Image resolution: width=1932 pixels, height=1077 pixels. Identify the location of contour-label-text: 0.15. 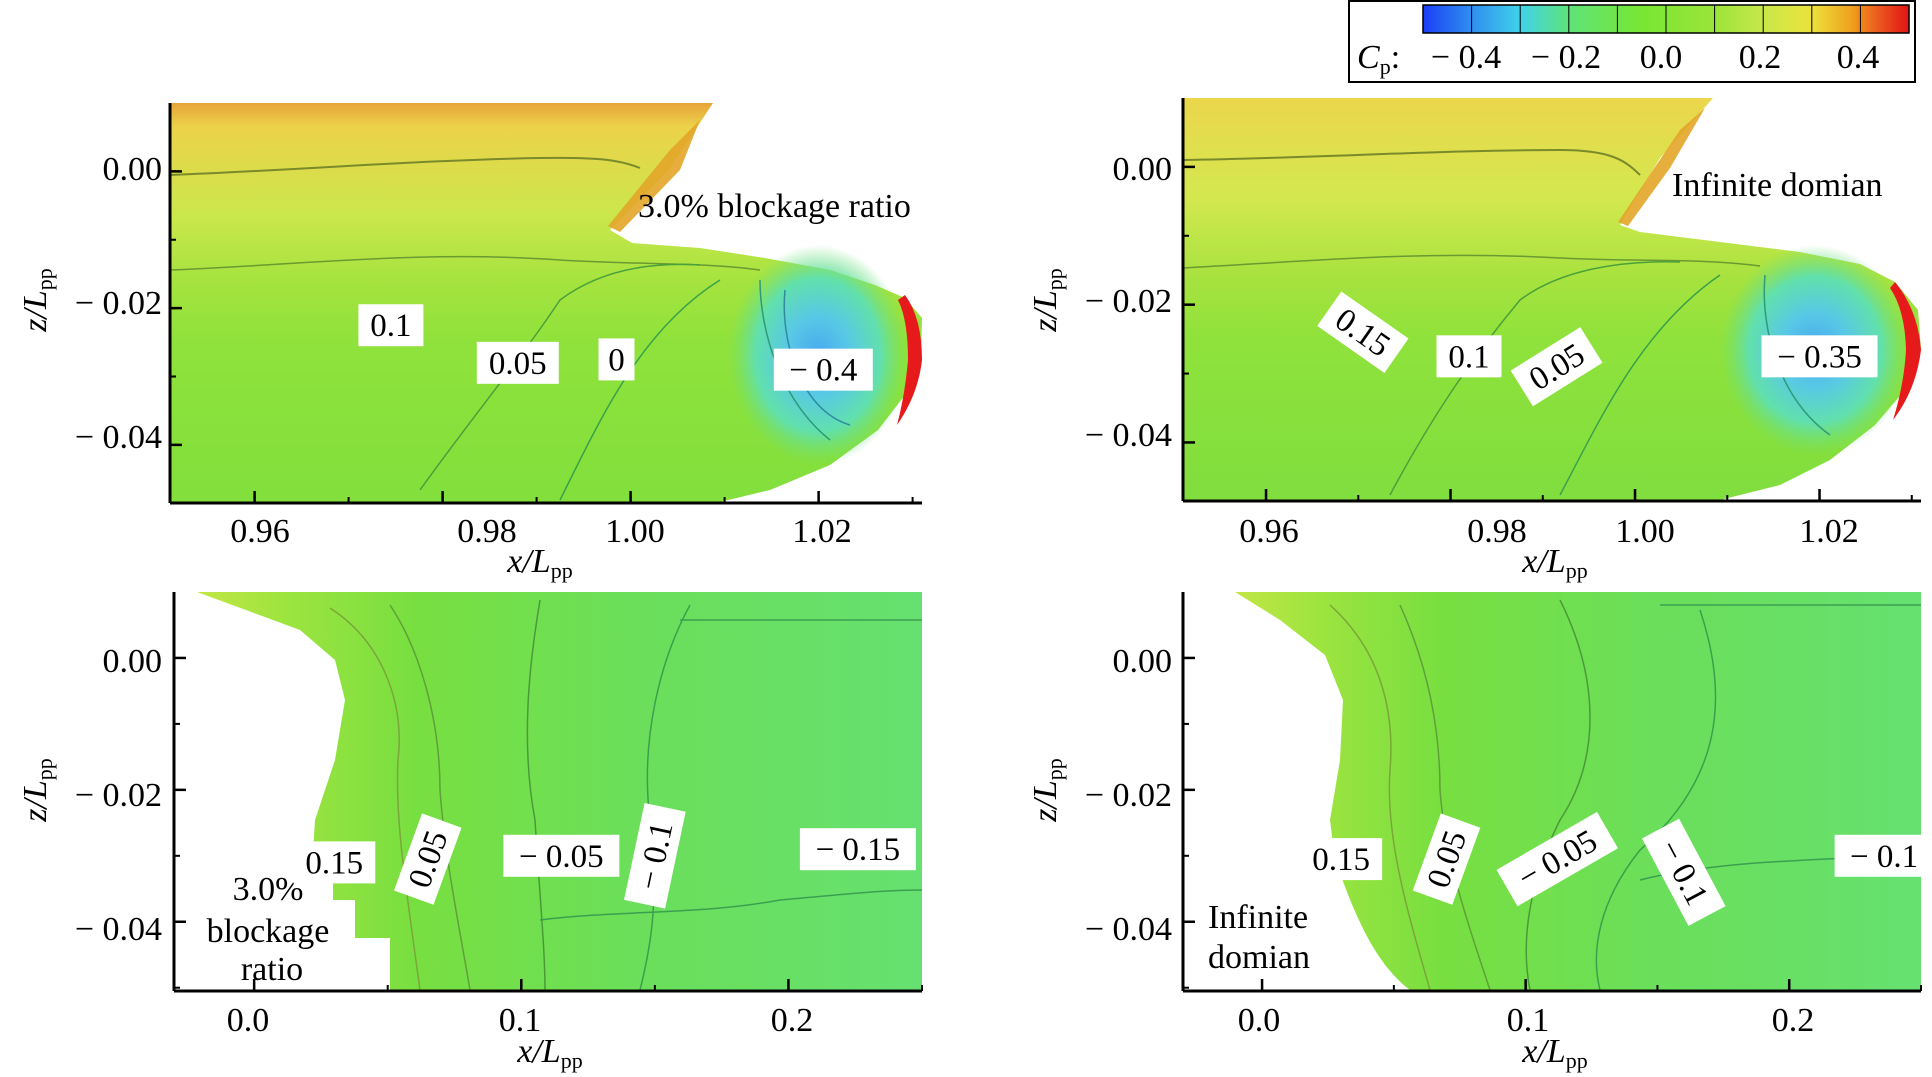
(1341, 860).